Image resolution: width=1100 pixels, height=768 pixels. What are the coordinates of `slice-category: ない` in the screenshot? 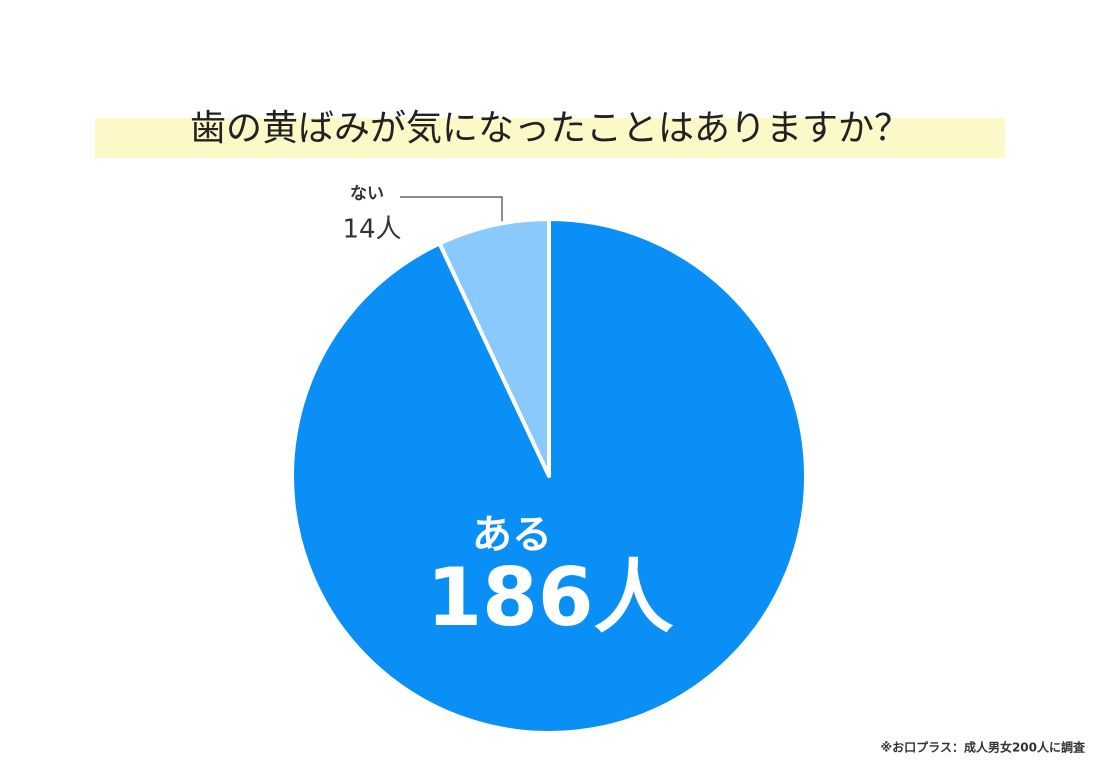 It's located at (367, 194).